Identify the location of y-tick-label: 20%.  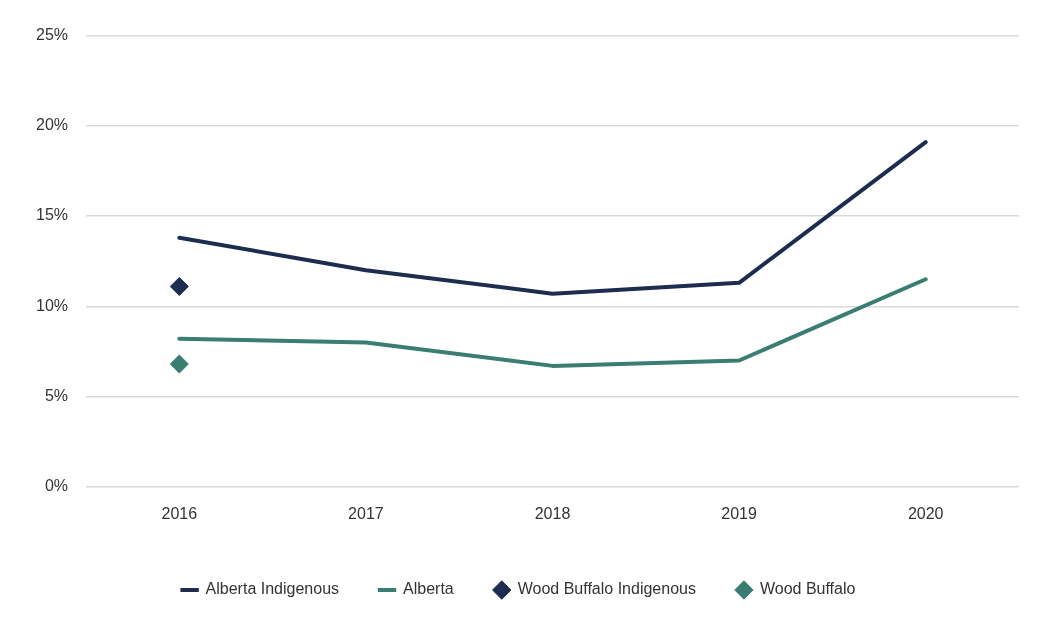
(52, 125).